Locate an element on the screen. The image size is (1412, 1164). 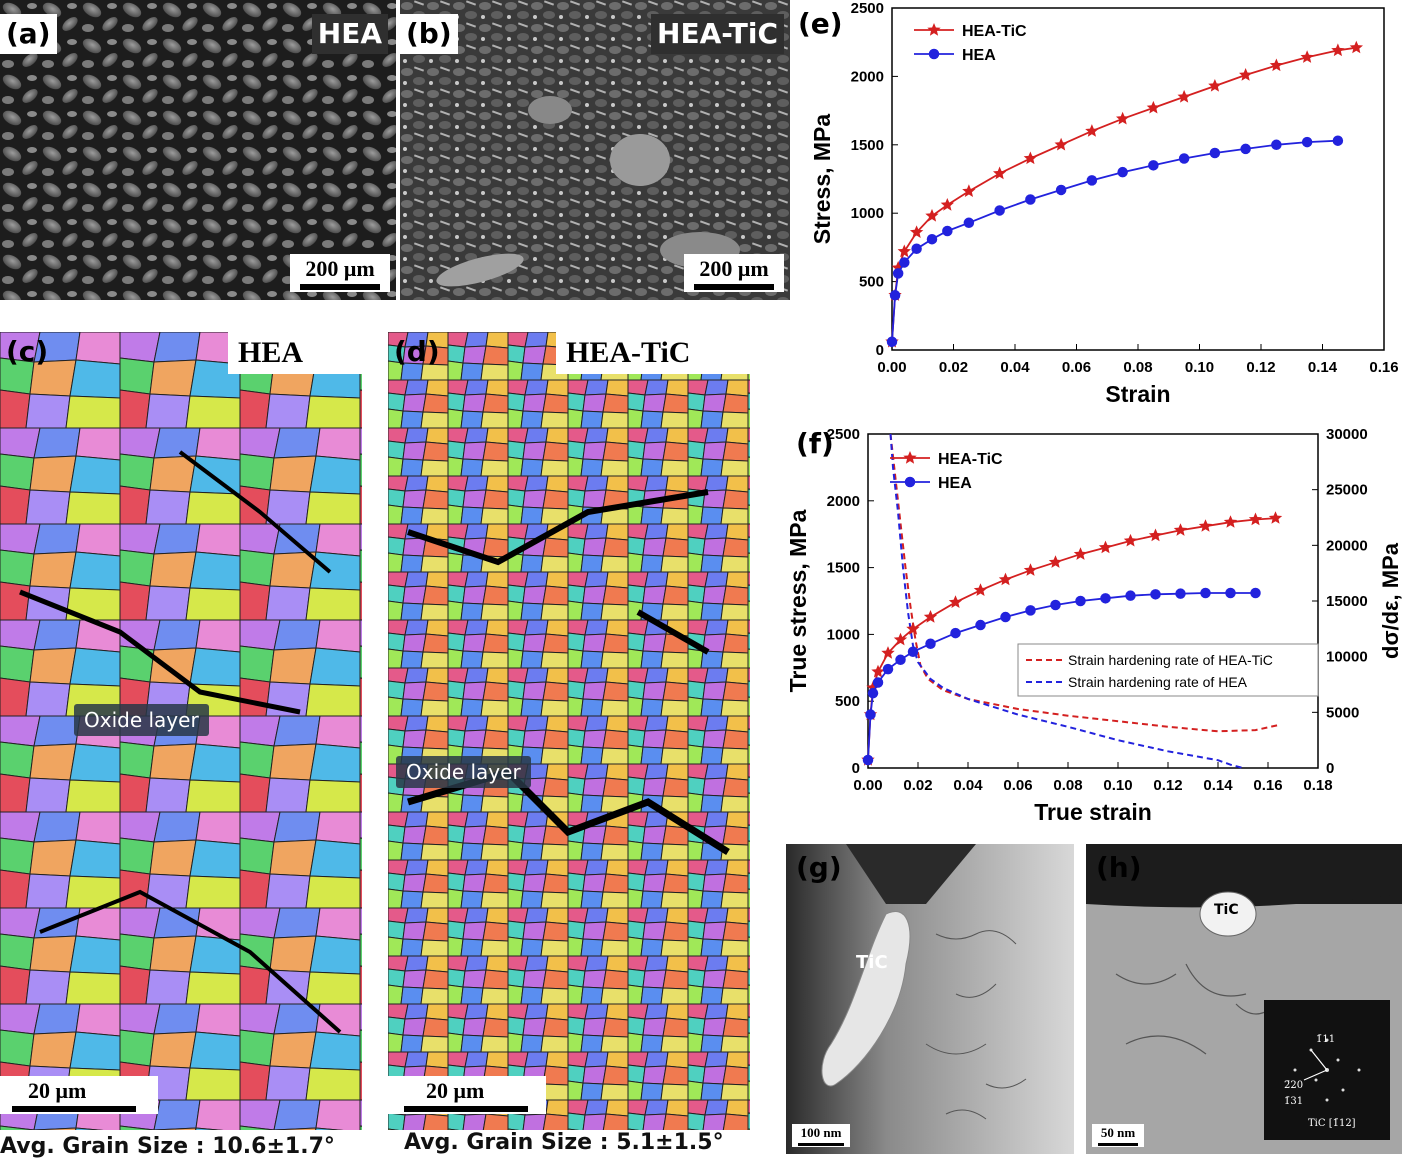
x-tick-label: 0.02 is located at coordinates (917, 785).